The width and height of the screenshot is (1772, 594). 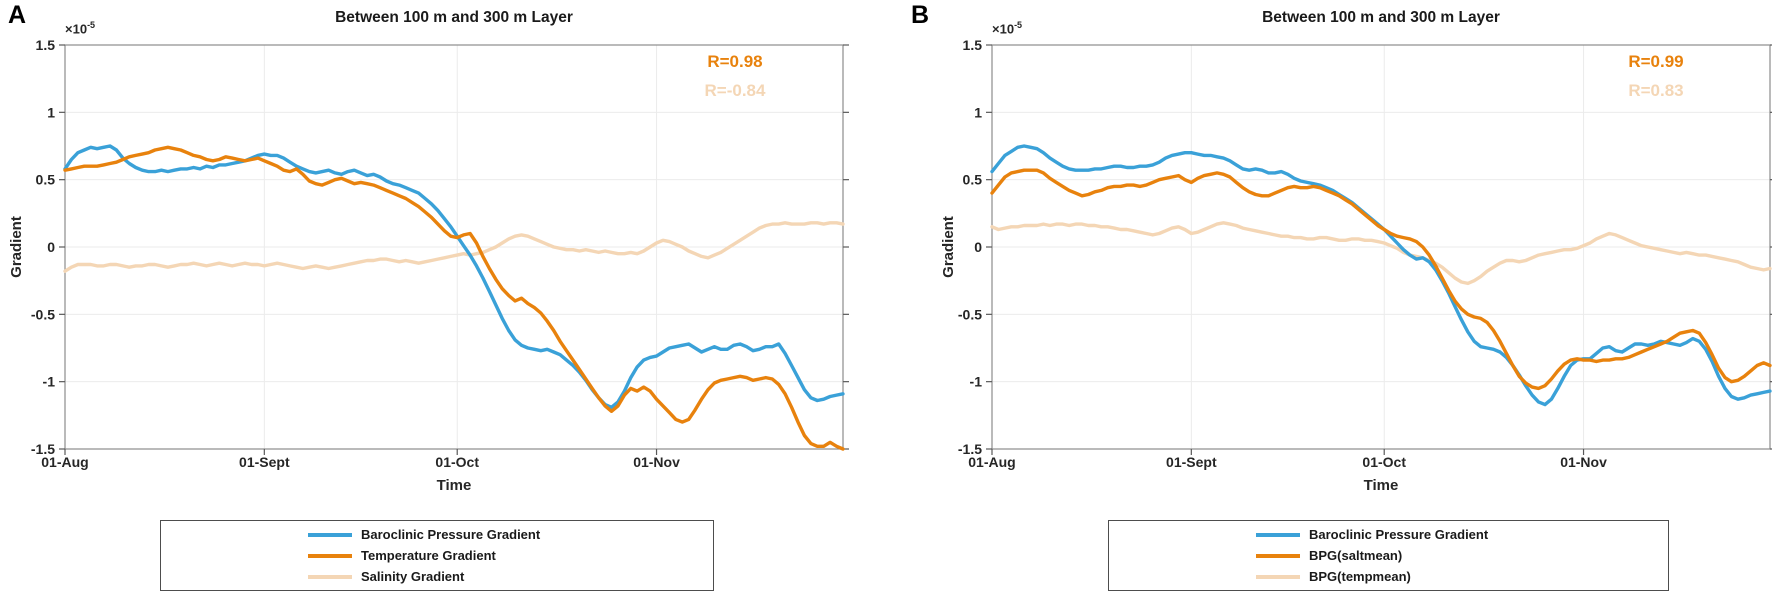 What do you see at coordinates (735, 76) in the screenshot?
I see `correlation-annotations-a: R=0.98 R=-0.84` at bounding box center [735, 76].